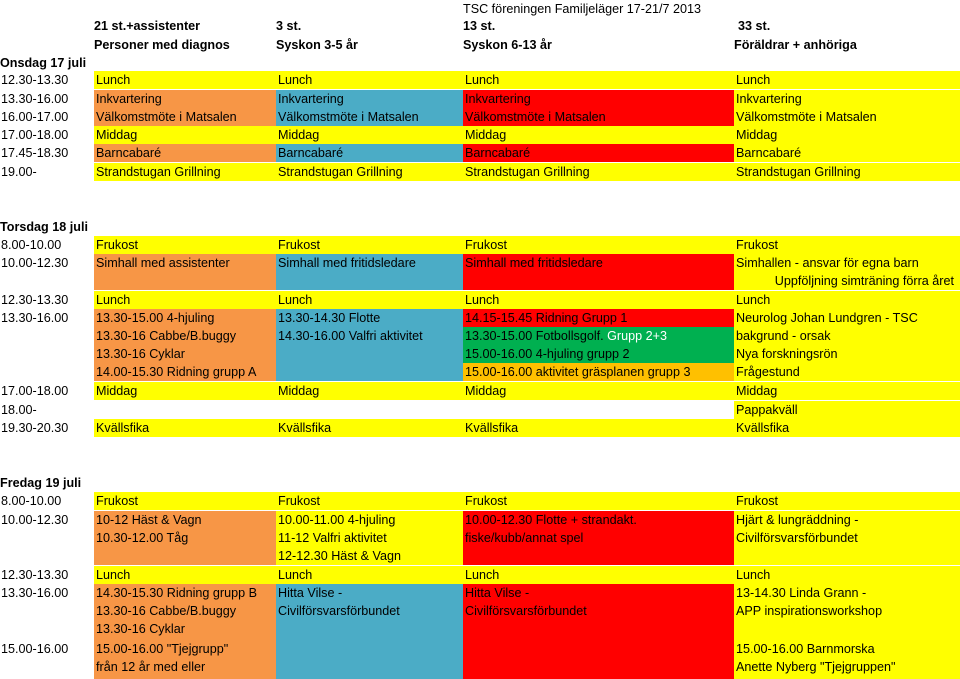  What do you see at coordinates (534, 336) in the screenshot?
I see `activity-text: 13.30-15.00 Fotbollsgolf.` at bounding box center [534, 336].